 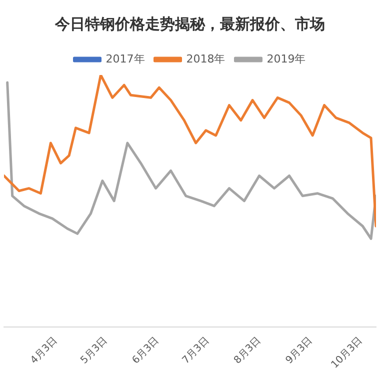 What do you see at coordinates (44, 350) in the screenshot?
I see `x-tick-label: 4月3日` at bounding box center [44, 350].